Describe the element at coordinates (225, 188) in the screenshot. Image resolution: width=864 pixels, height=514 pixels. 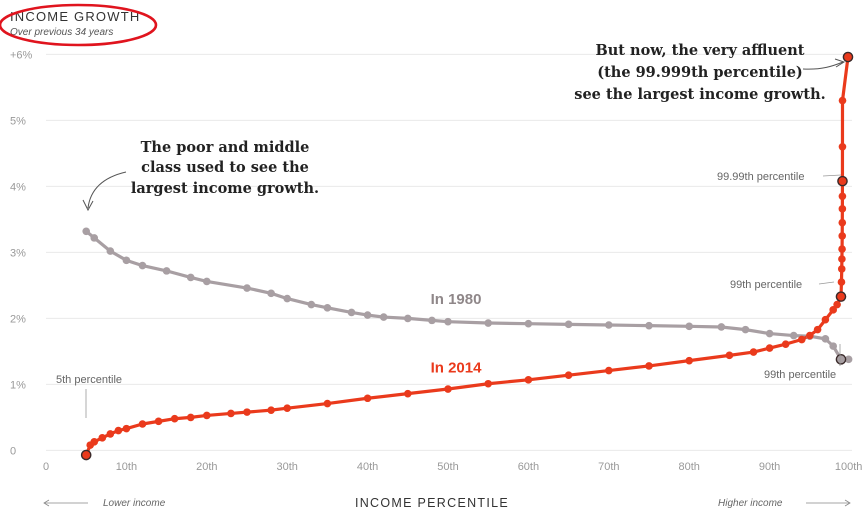
I see `annotation-line: largest income growth.` at that location.